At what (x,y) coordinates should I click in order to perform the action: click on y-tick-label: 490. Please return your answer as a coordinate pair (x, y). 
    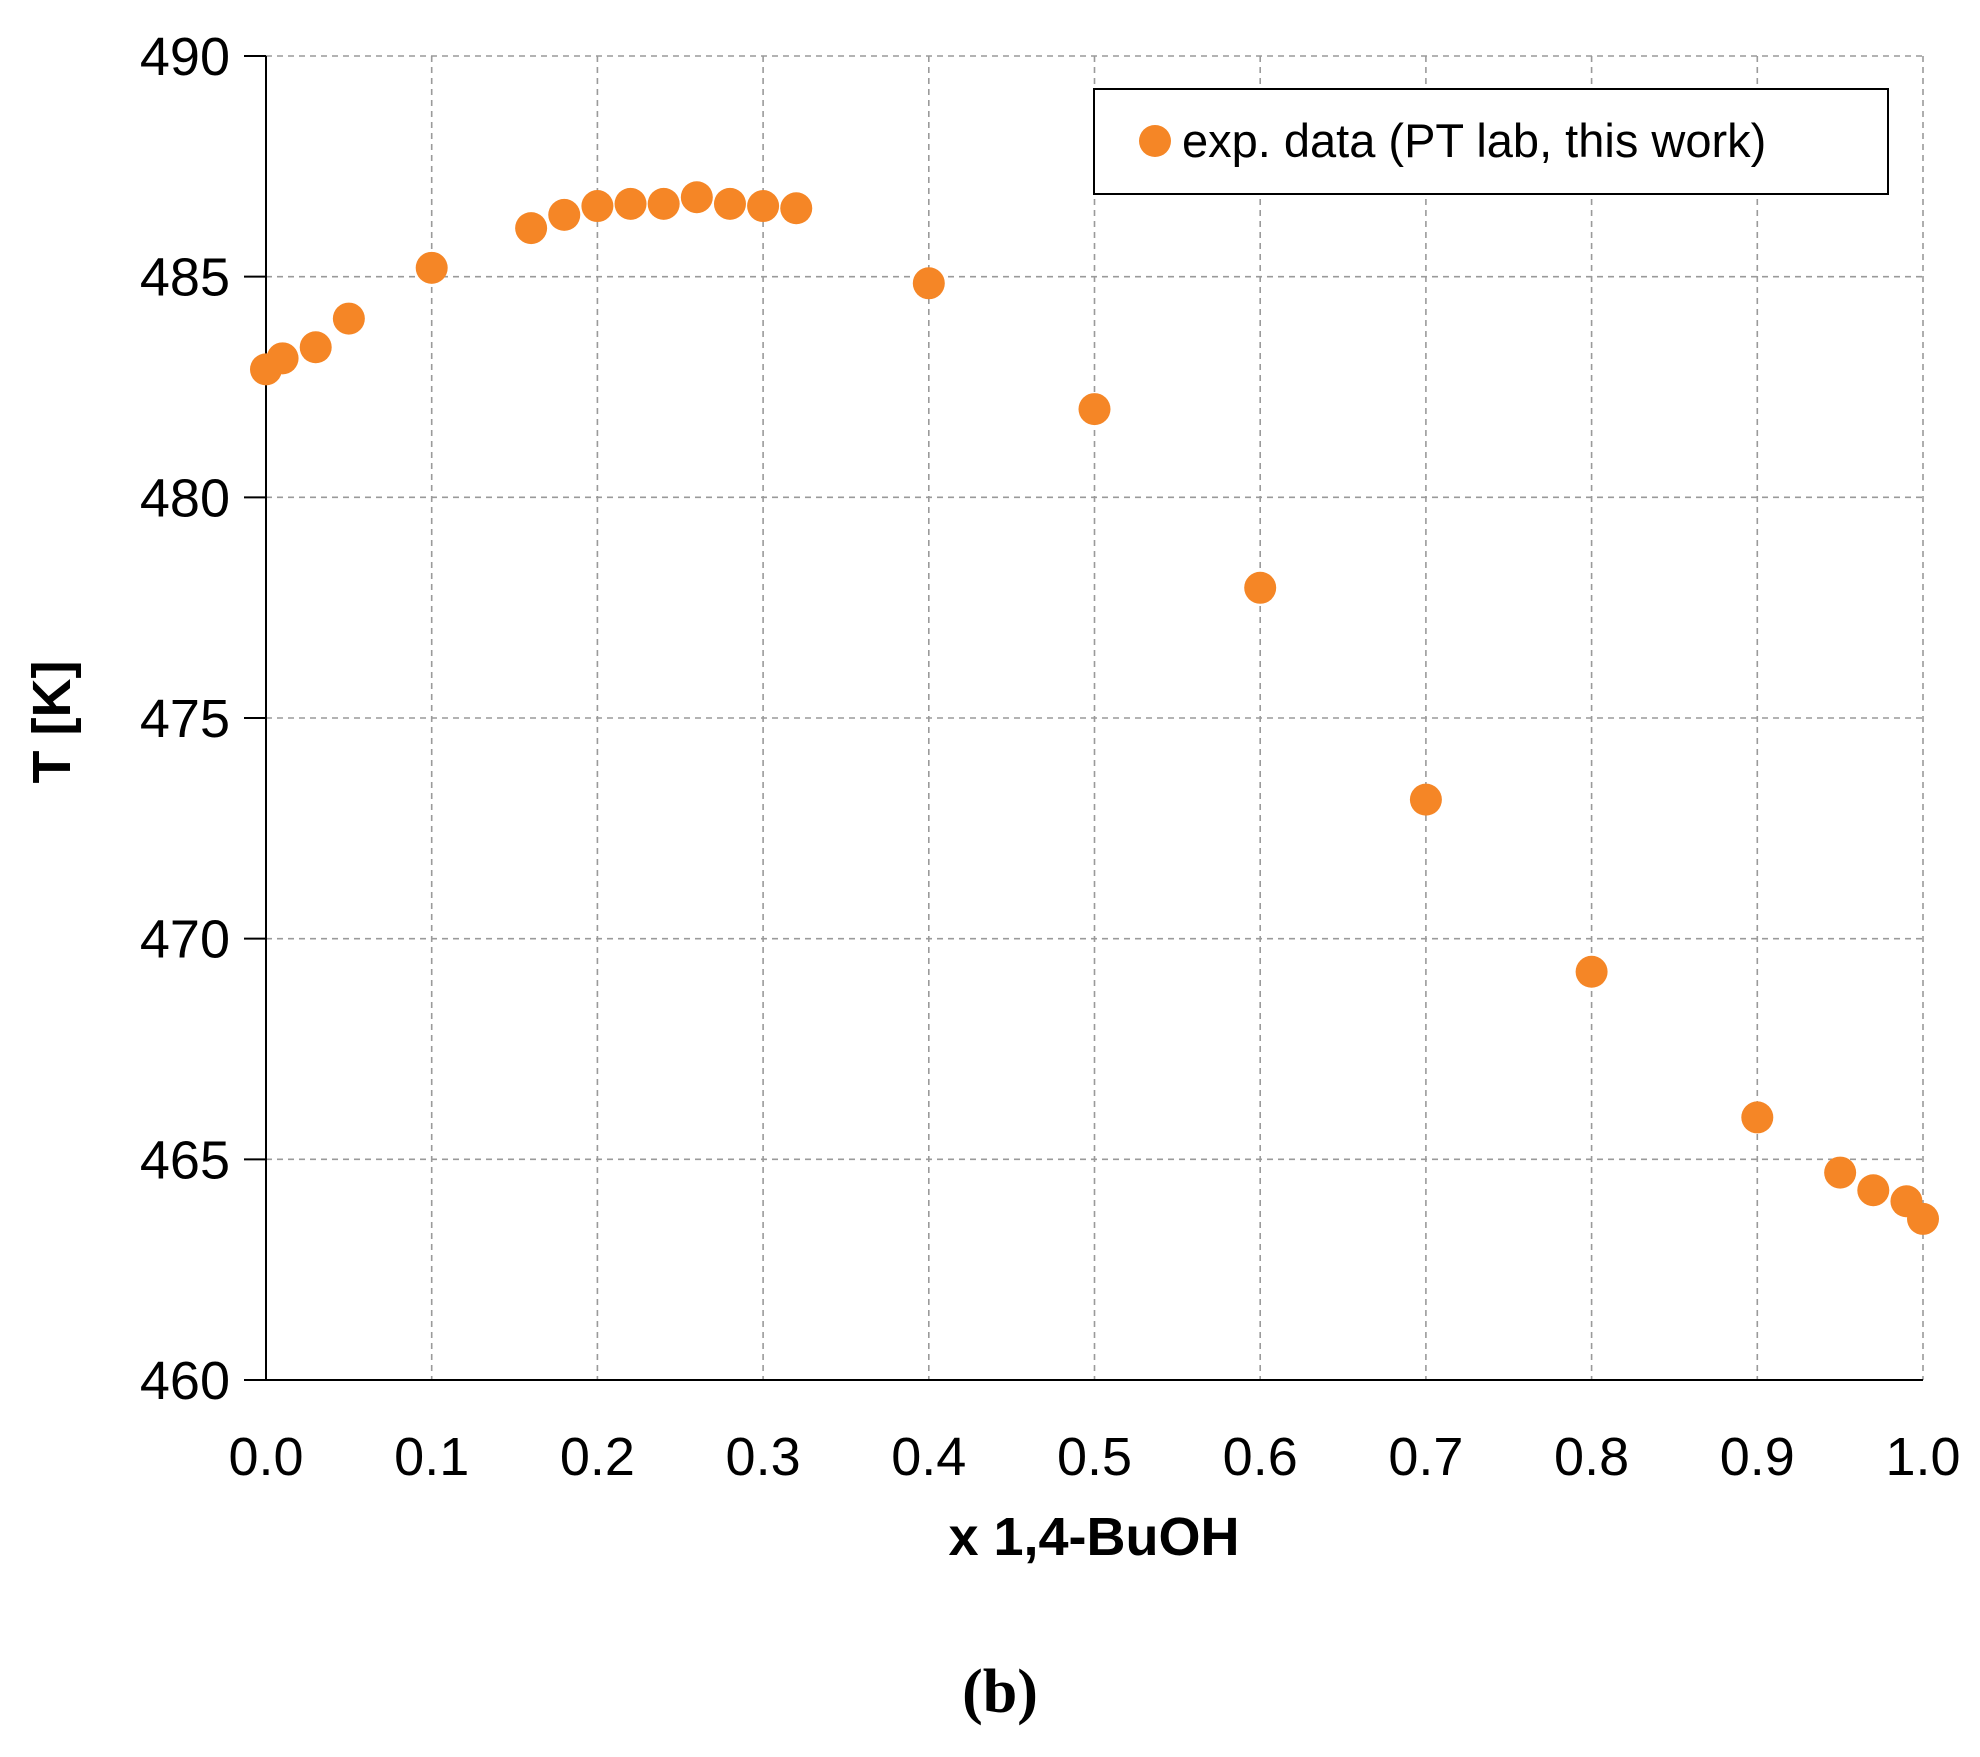
    Looking at the image, I should click on (185, 57).